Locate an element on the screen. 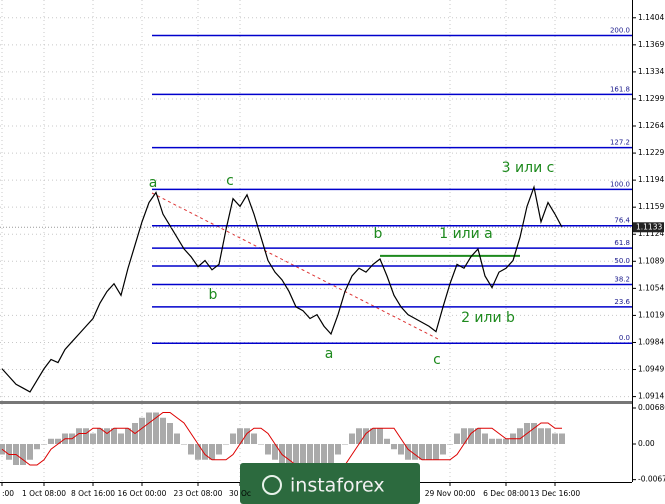 The image size is (665, 504). y-tick-label: -0.00679 is located at coordinates (651, 479).